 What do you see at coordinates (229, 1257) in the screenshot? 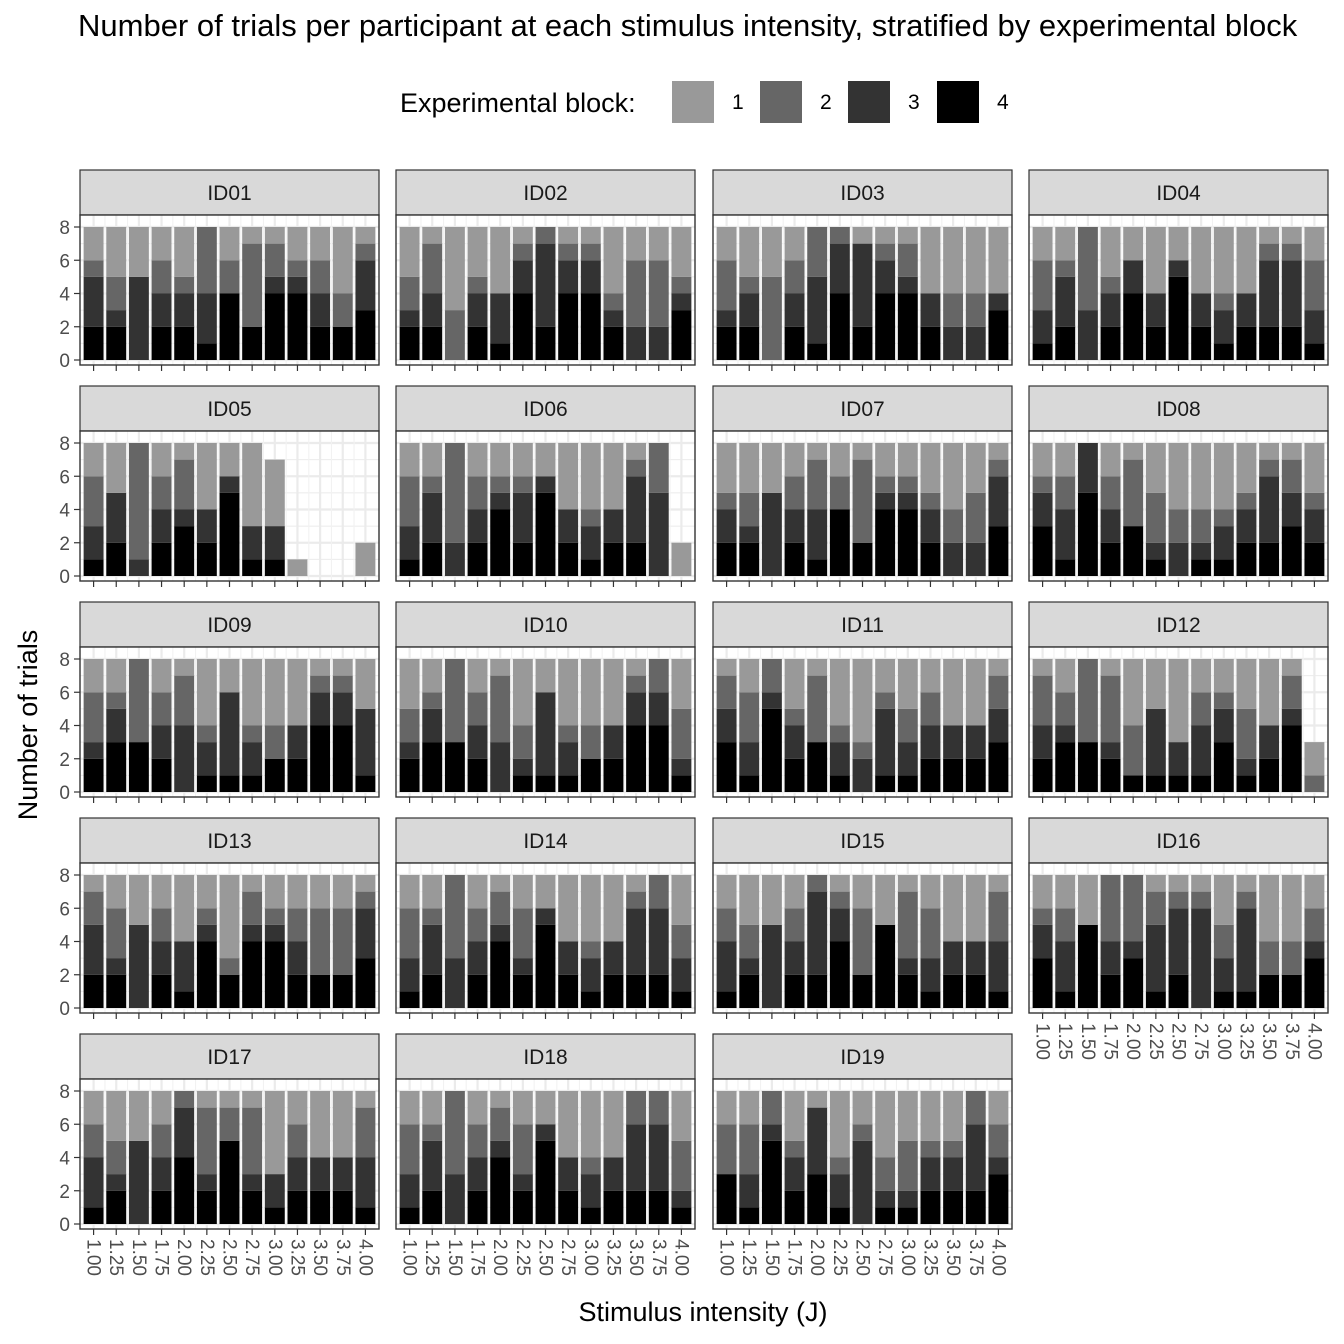
I see `x-tick-label: 2.50` at bounding box center [229, 1257].